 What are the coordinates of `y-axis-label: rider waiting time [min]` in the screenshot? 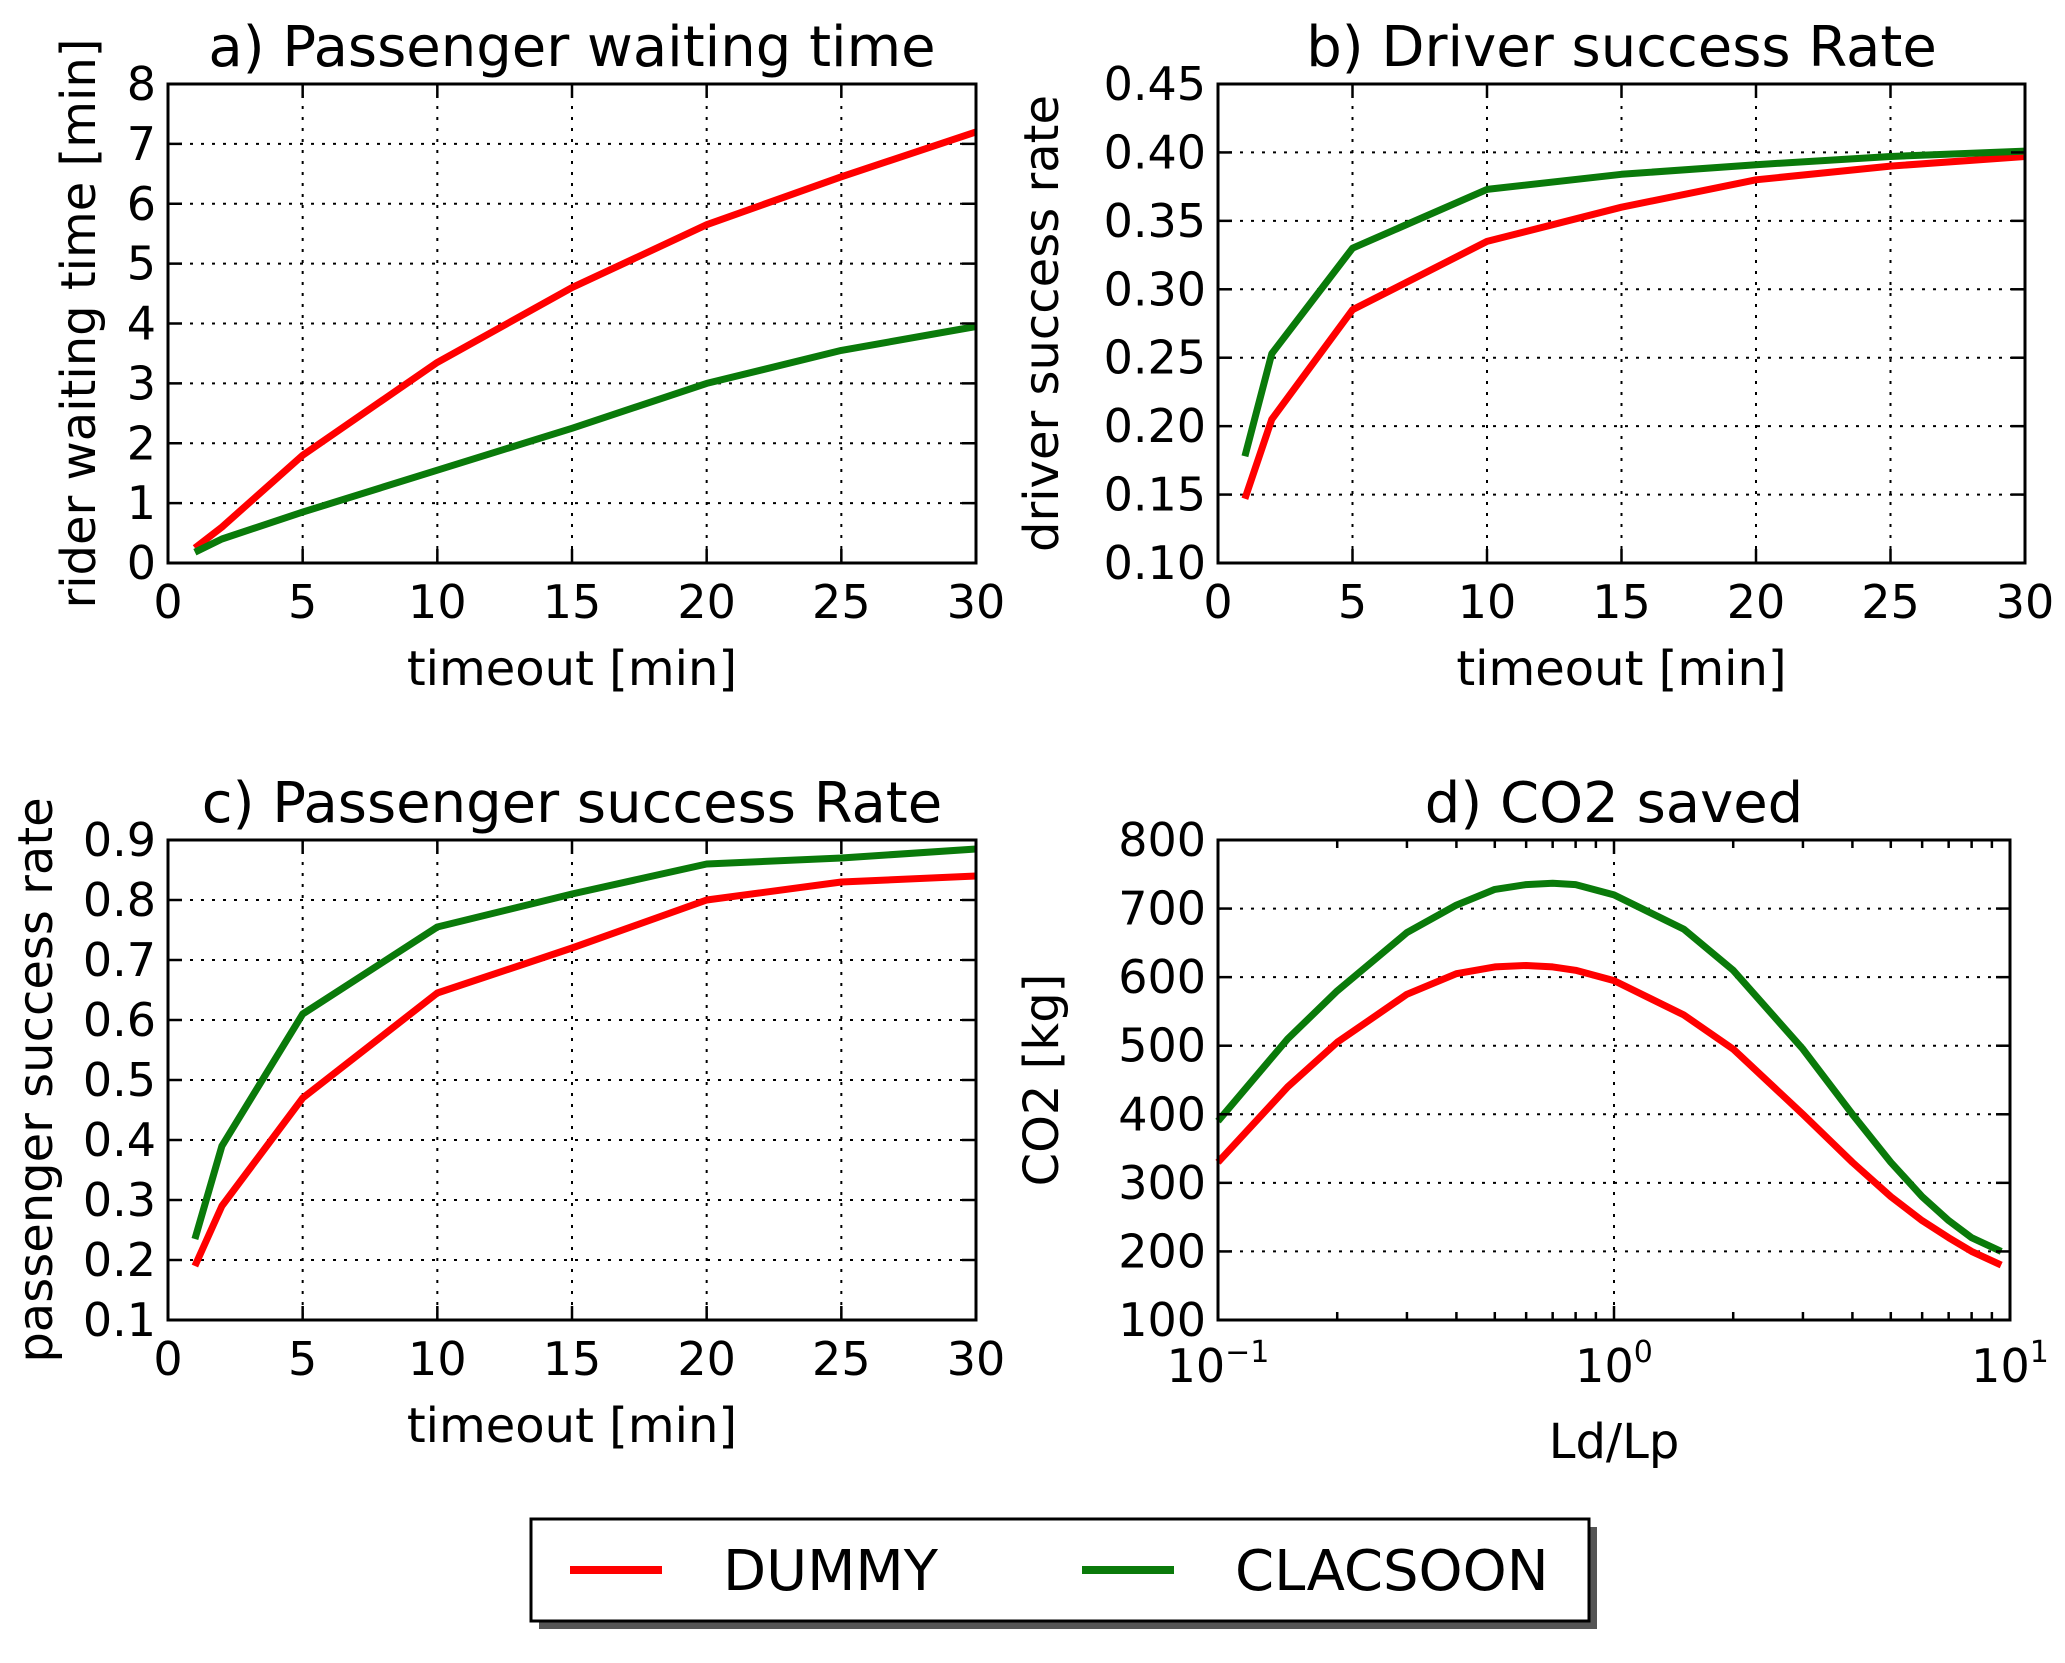 It's located at (79, 323).